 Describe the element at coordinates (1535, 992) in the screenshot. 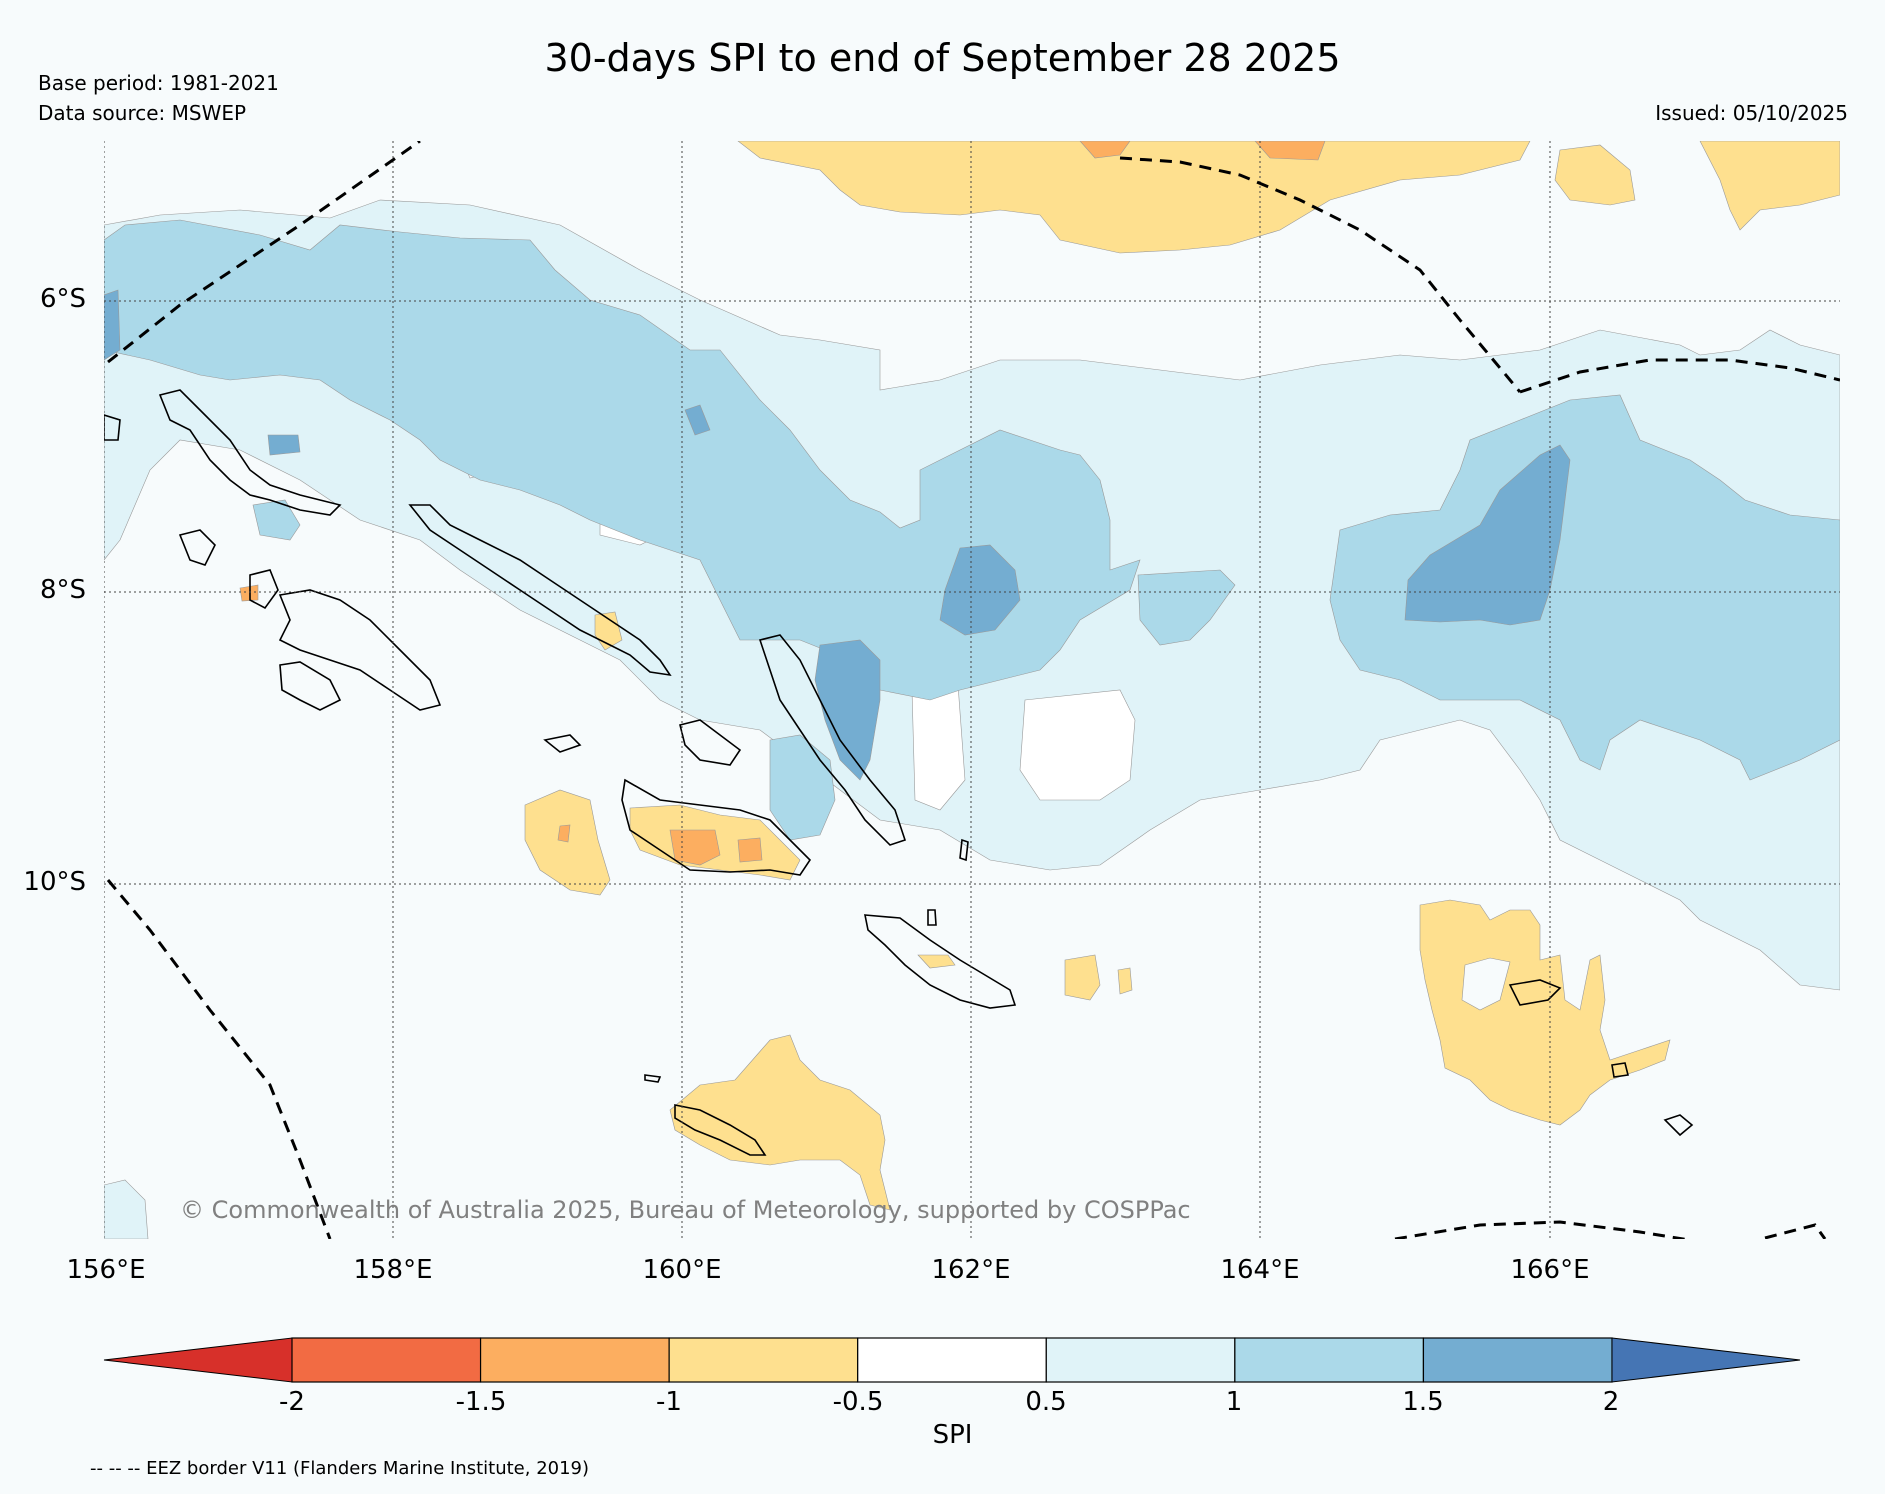

I see `coastline-nendo` at that location.